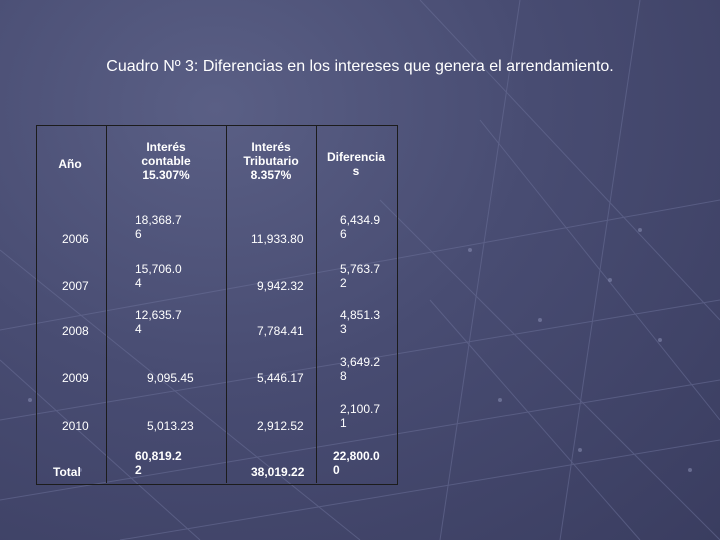  I want to click on table-cell-contable: 12,635.7 4, so click(158, 322).